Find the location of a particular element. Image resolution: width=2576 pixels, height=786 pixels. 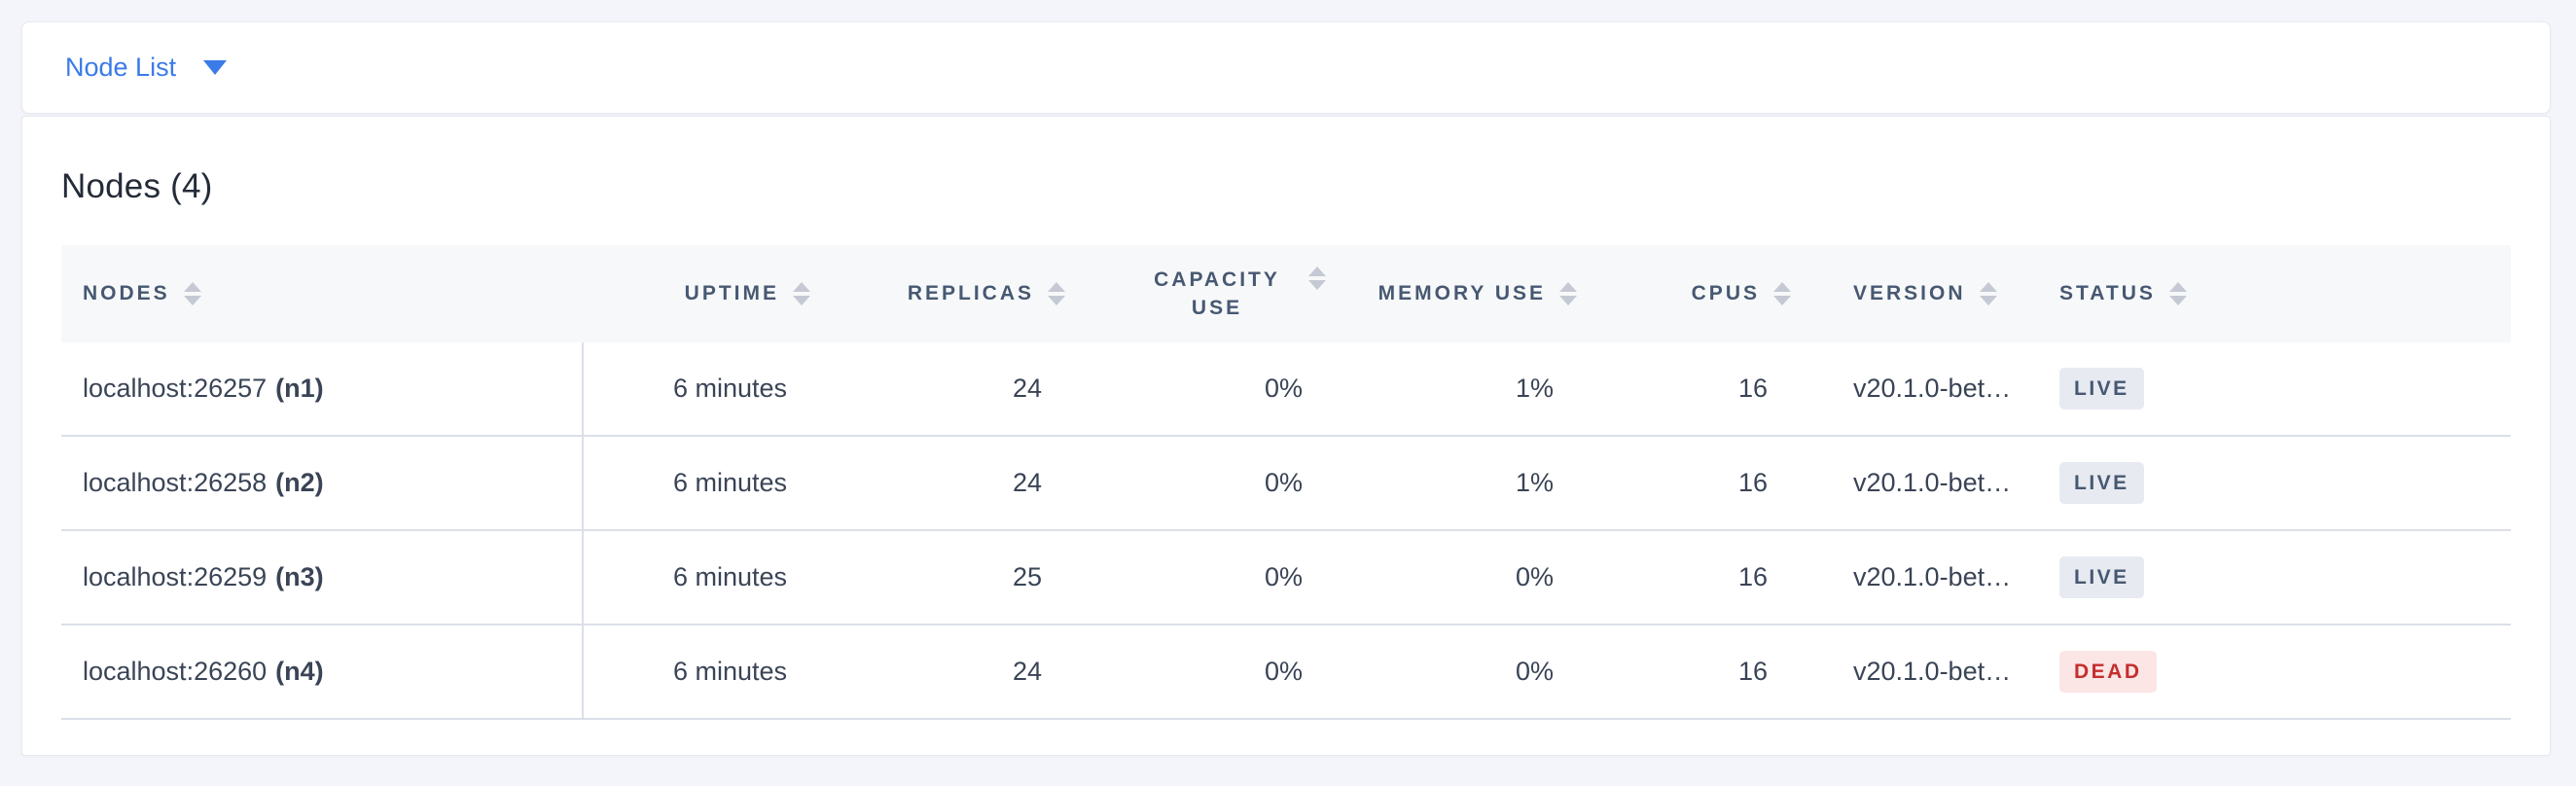

node-address: localhost:26257 is located at coordinates (175, 388).